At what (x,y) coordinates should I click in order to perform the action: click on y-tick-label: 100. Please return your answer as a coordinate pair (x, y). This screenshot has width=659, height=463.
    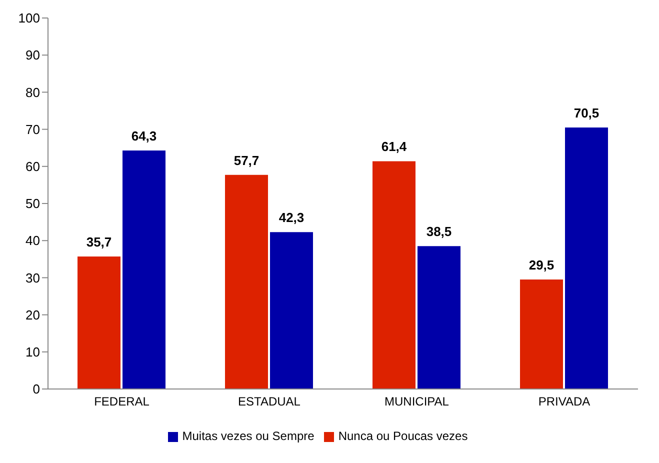
    Looking at the image, I should click on (29, 18).